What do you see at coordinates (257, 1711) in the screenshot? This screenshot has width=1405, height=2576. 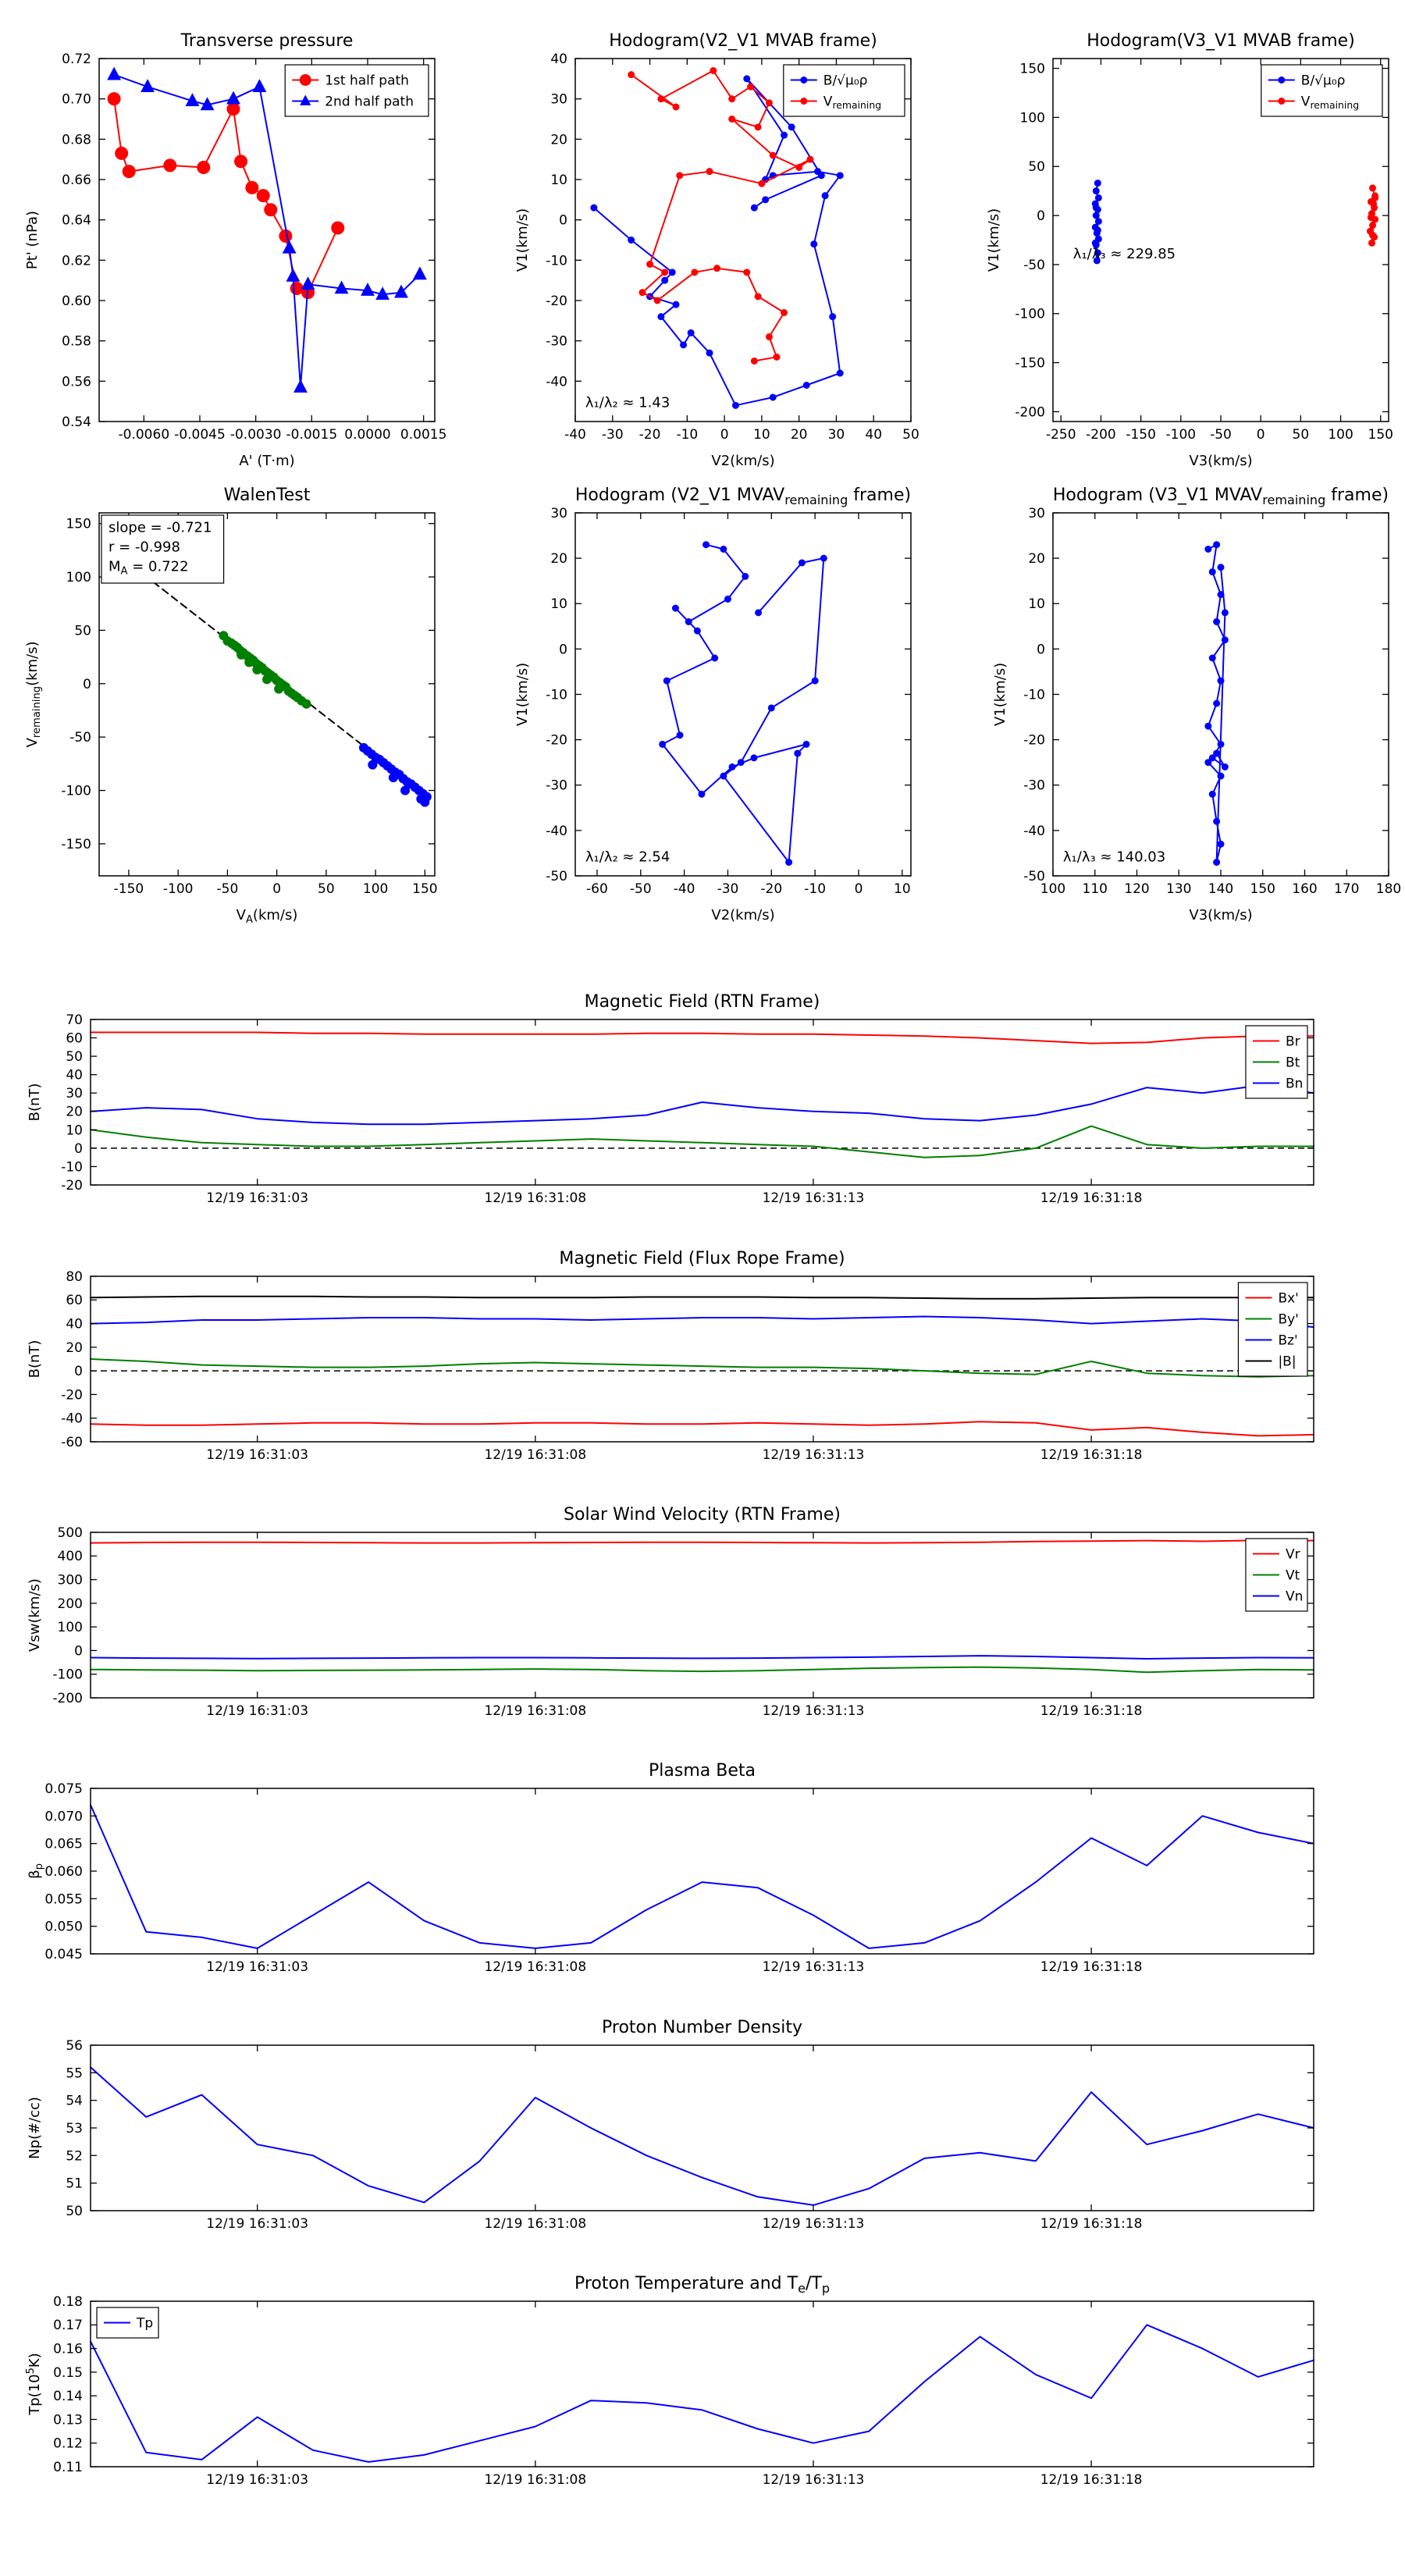 I see `x-tick-label: 12/19 16:31:03` at bounding box center [257, 1711].